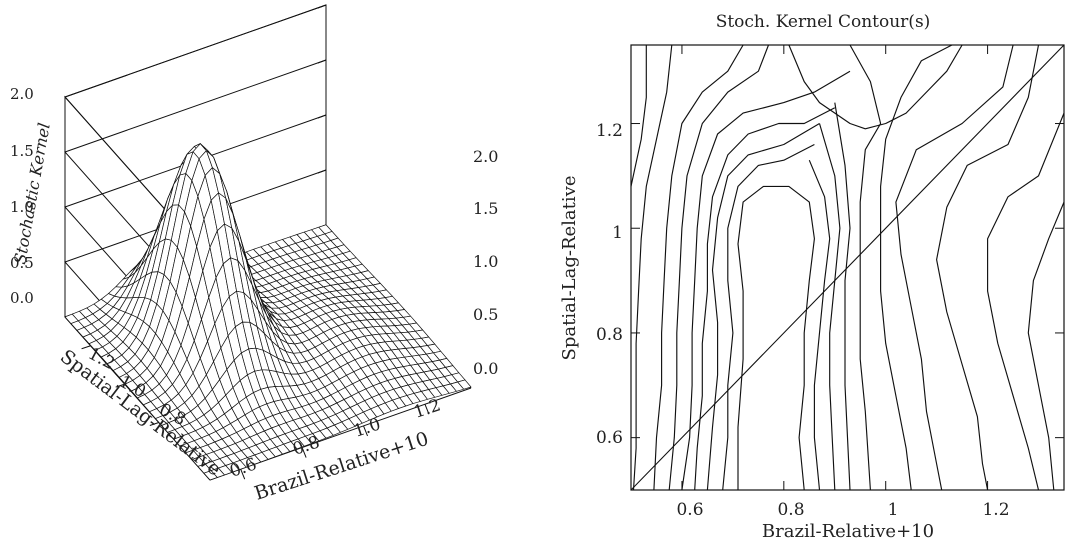  Describe the element at coordinates (609, 438) in the screenshot. I see `contour-y-tick-label: 0.6` at that location.